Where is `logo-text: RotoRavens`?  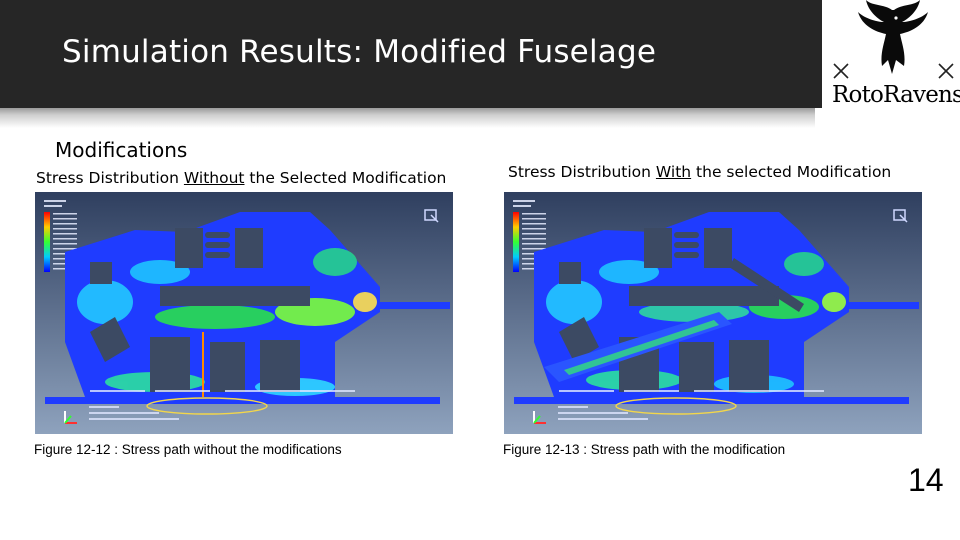 logo-text: RotoRavens is located at coordinates (896, 95).